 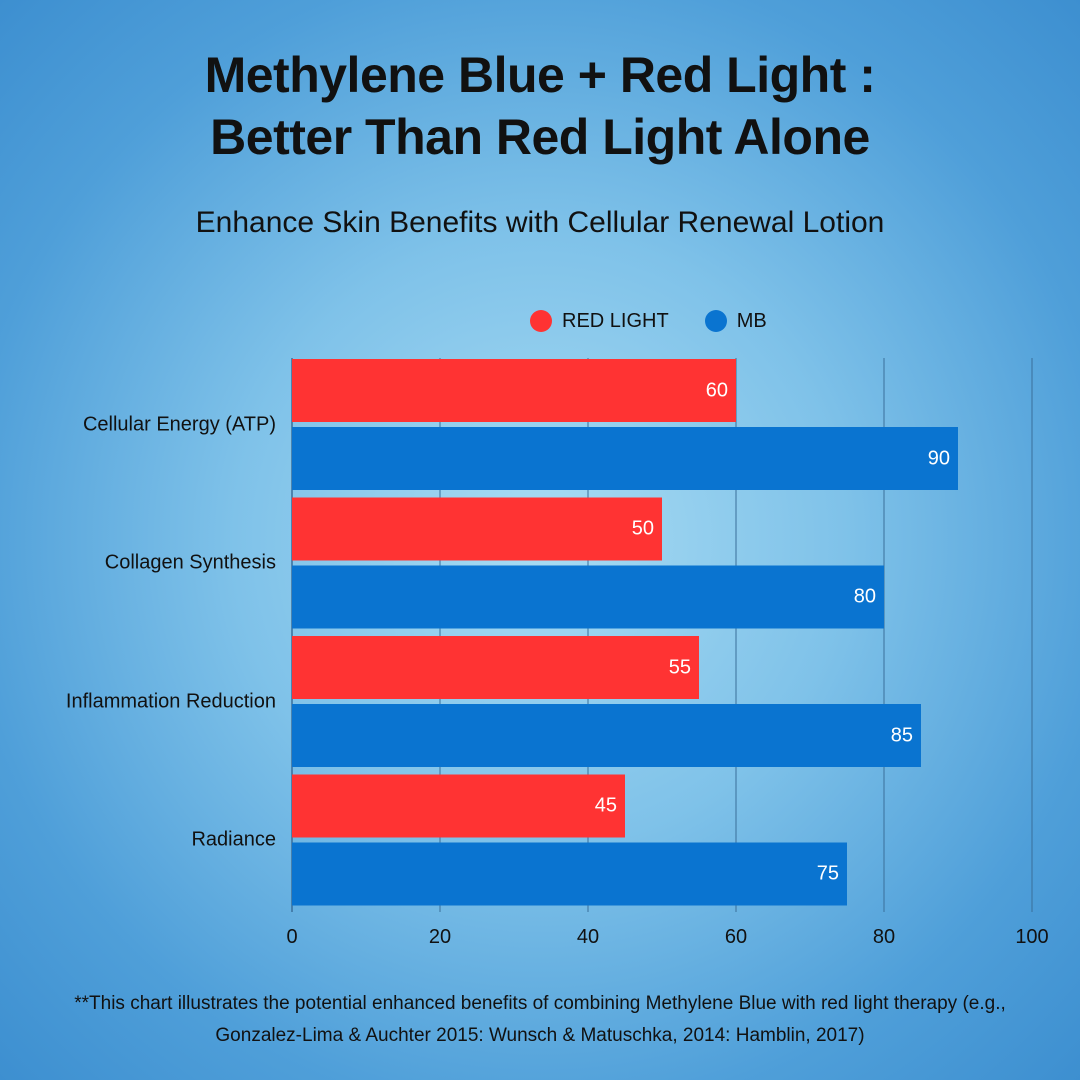 What do you see at coordinates (679, 667) in the screenshot?
I see `bar-value-label: 55` at bounding box center [679, 667].